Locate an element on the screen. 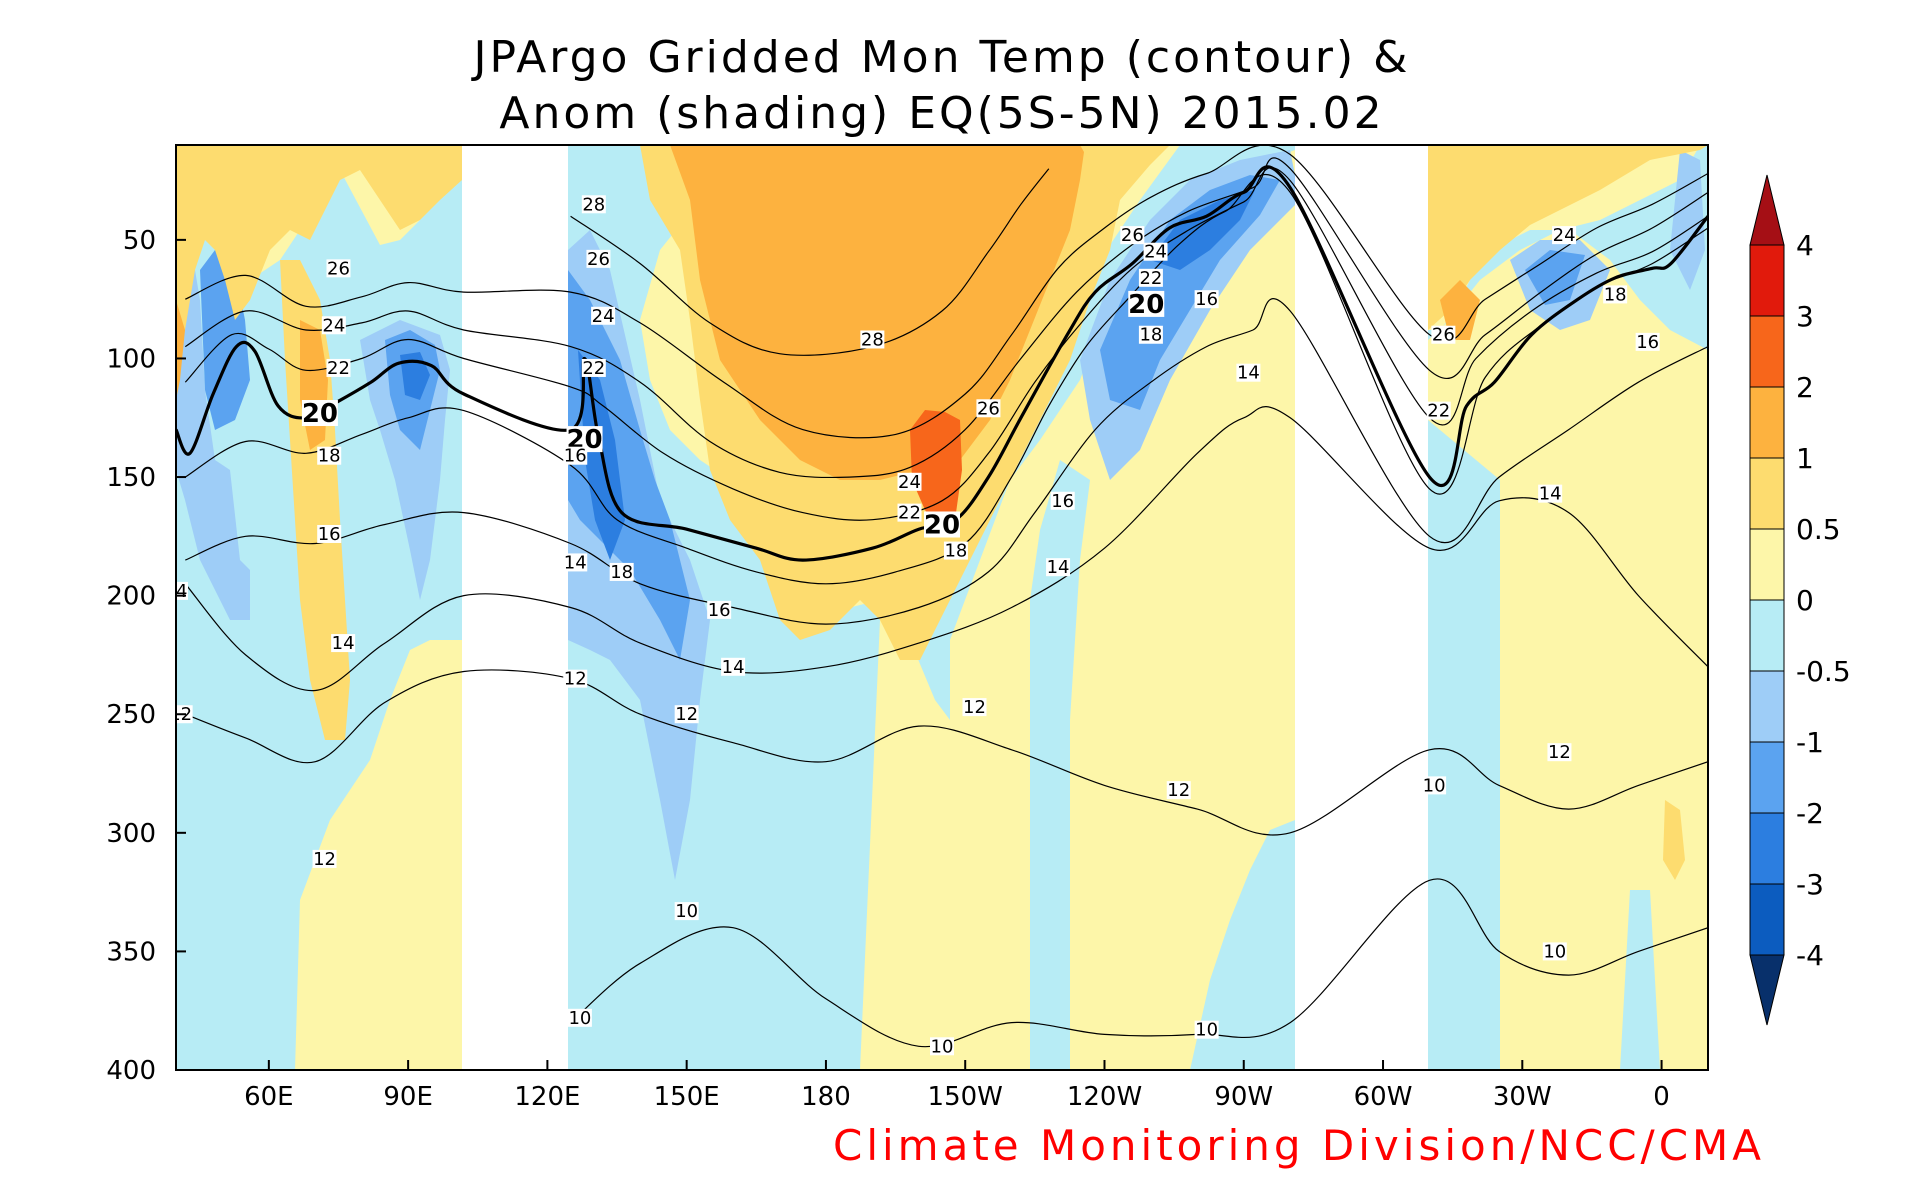 The height and width of the screenshot is (1200, 1920). colorbar-min-triangle is located at coordinates (1767, 990).